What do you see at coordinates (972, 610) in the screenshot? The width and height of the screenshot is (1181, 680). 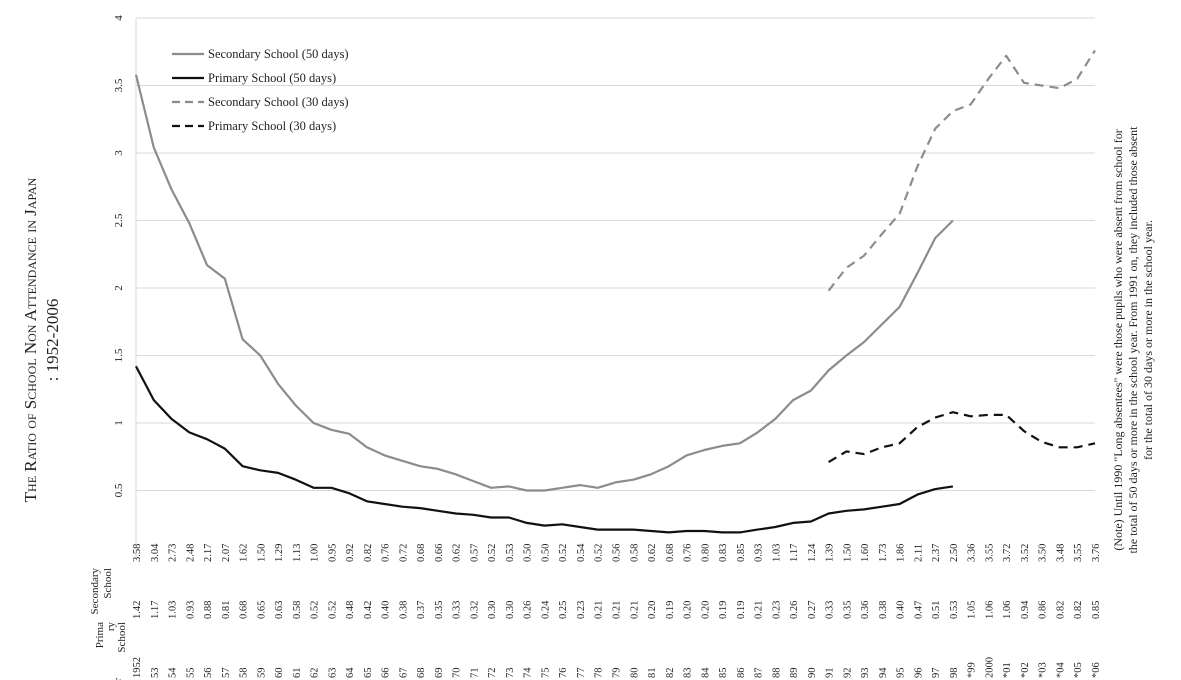 I see `primary-cell: 1.05` at bounding box center [972, 610].